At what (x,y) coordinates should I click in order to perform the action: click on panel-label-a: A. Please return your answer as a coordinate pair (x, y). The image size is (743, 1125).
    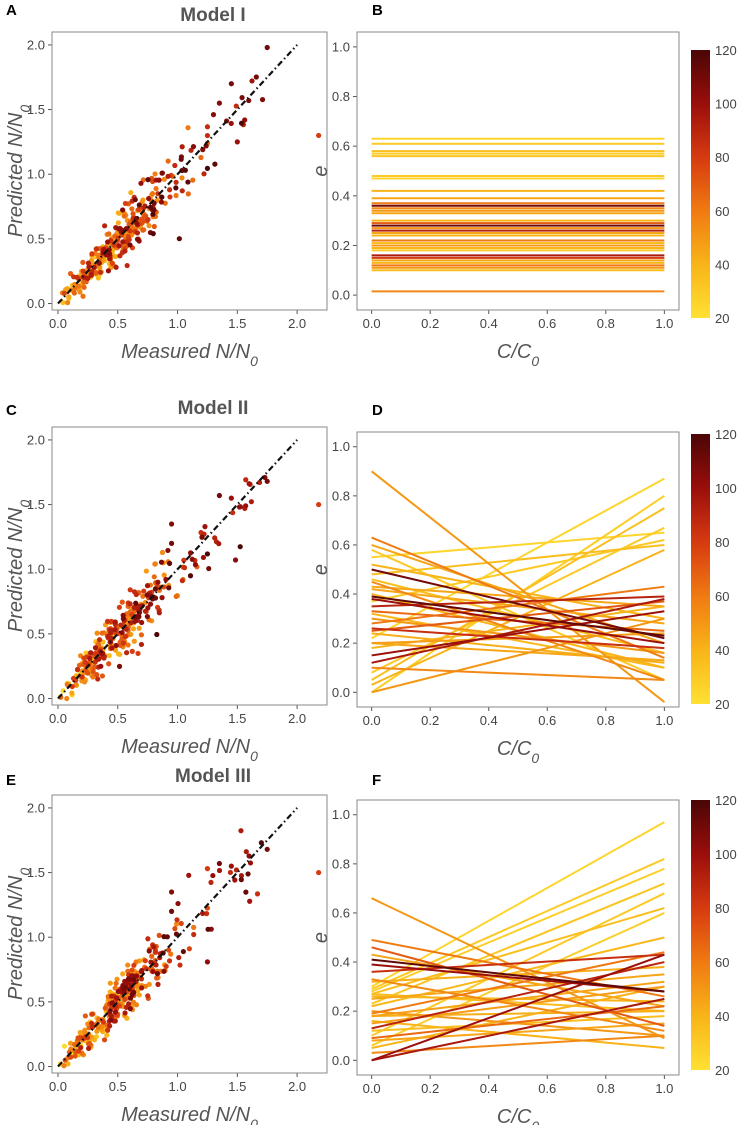
    Looking at the image, I should click on (11, 10).